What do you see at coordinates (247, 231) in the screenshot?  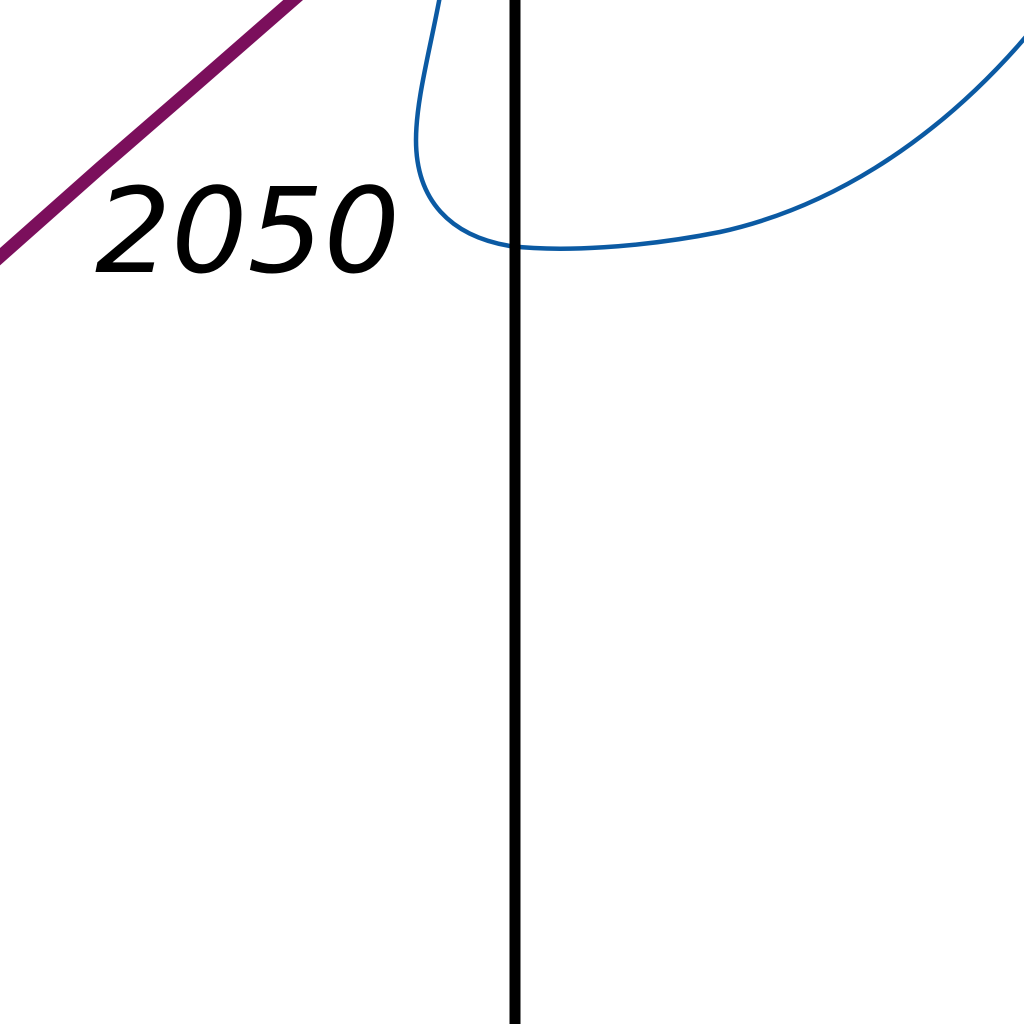 I see `contour-label: 2050` at bounding box center [247, 231].